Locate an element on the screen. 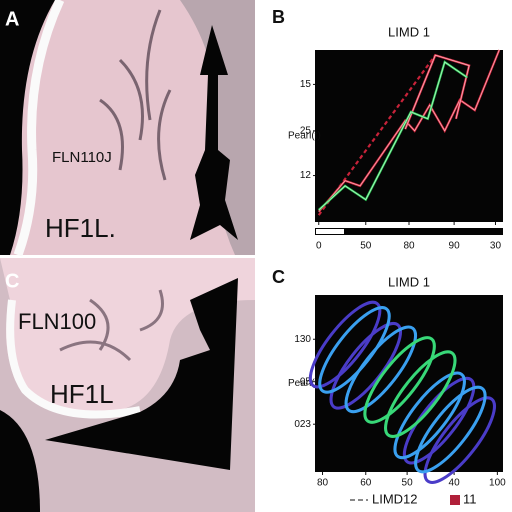 This screenshot has width=512, height=512. x-tick-label: 0 is located at coordinates (319, 246).